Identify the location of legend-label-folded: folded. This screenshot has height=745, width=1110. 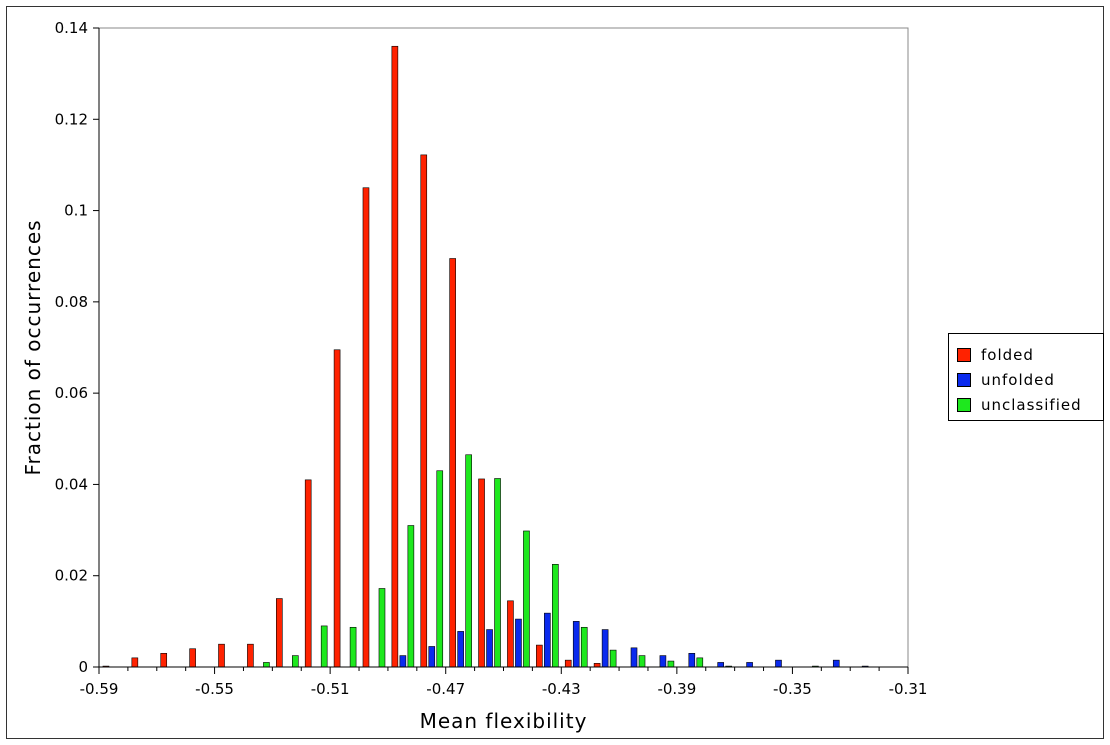
(1007, 354).